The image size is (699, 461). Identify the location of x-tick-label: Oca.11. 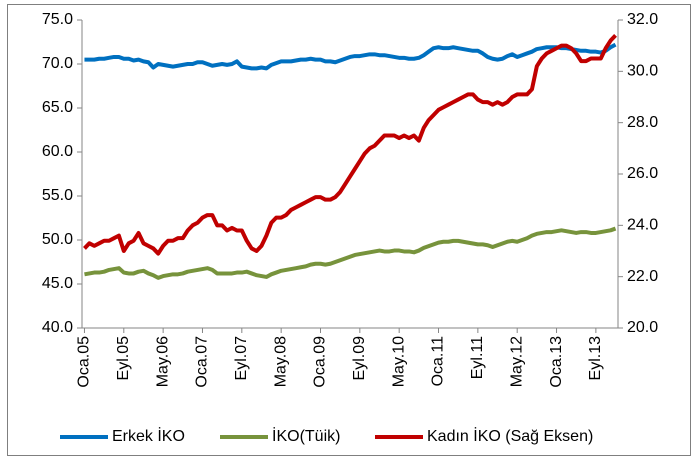
(438, 361).